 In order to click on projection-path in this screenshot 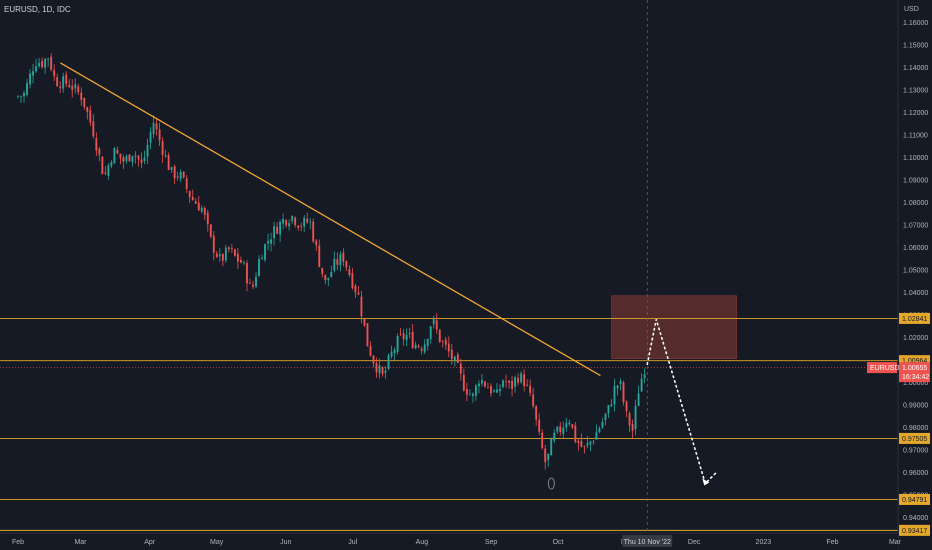, I will do `click(682, 402)`.